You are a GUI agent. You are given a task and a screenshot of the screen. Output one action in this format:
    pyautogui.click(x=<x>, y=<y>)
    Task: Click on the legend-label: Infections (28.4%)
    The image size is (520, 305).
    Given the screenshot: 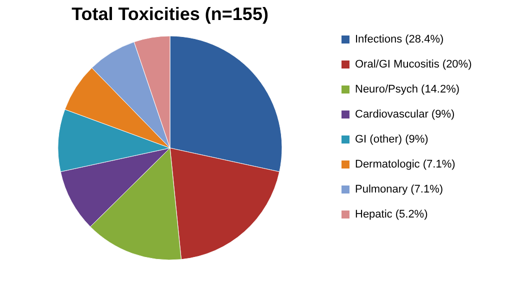 What is the action you would take?
    pyautogui.click(x=399, y=40)
    